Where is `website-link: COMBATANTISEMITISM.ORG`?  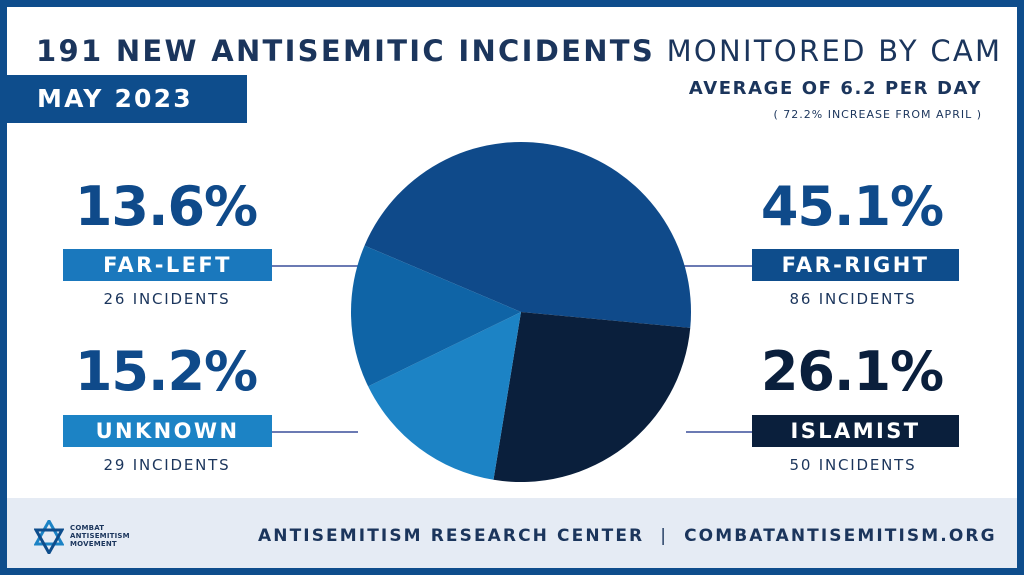 website-link: COMBATANTISEMITISM.ORG is located at coordinates (840, 536).